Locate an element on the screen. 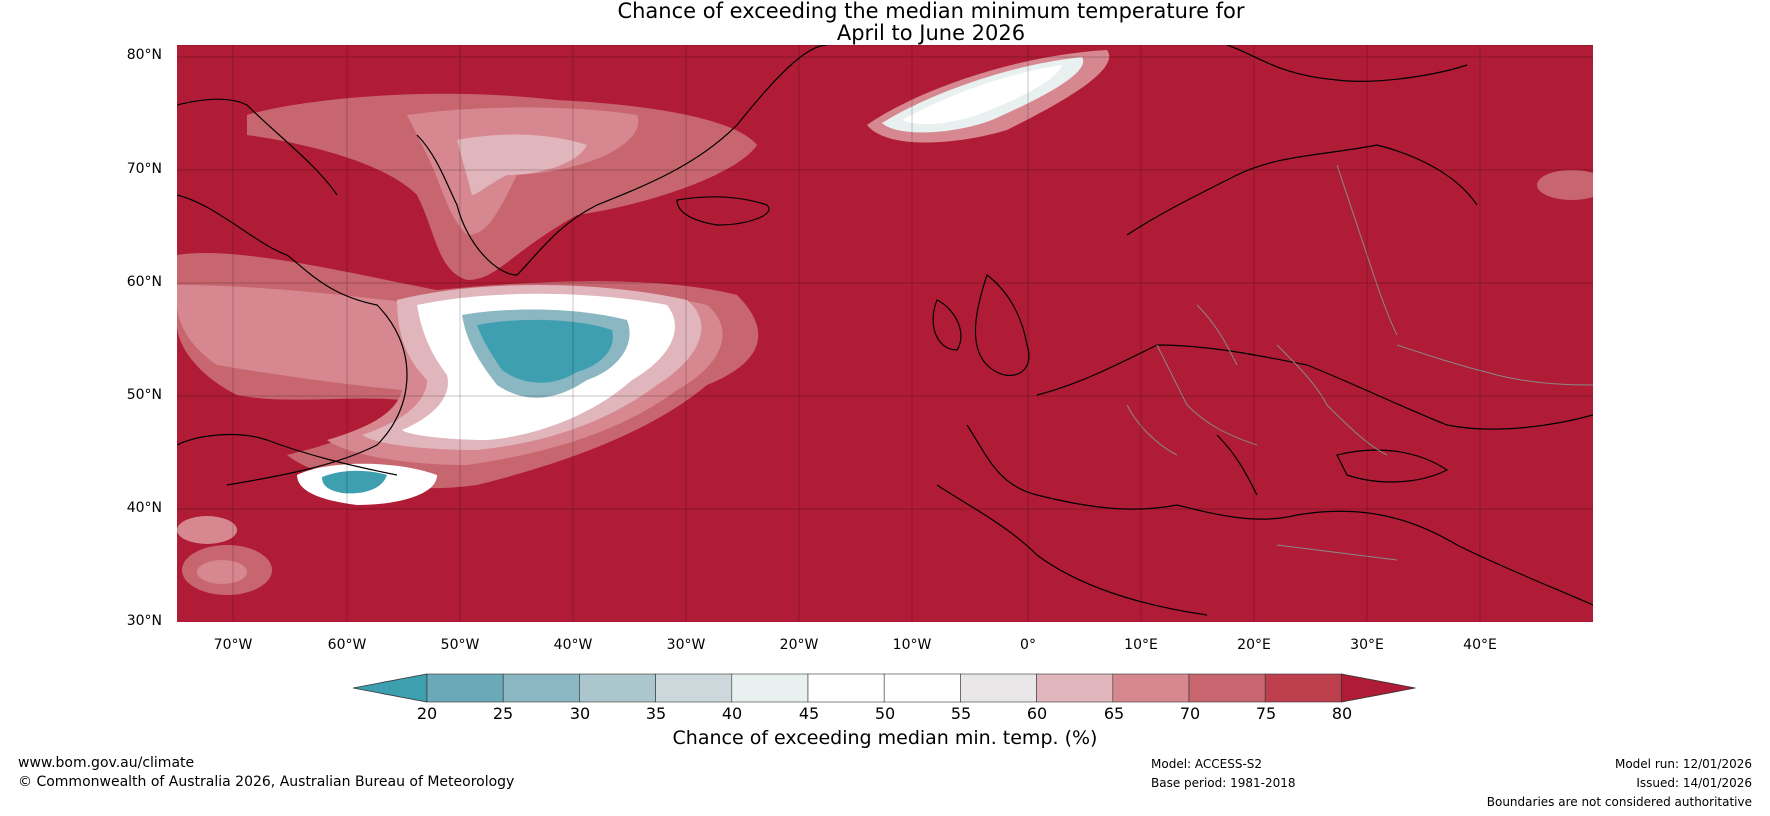 The width and height of the screenshot is (1770, 816). colorbar-tick-75: 75 is located at coordinates (1266, 713).